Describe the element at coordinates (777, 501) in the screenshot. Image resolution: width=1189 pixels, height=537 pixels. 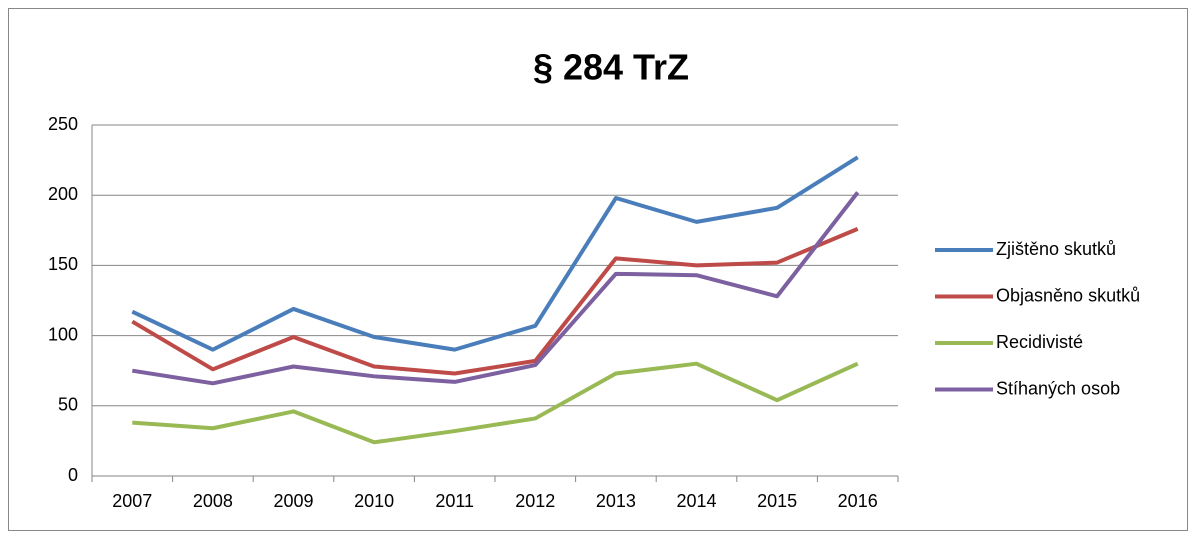
I see `x-tick-label: 2015` at that location.